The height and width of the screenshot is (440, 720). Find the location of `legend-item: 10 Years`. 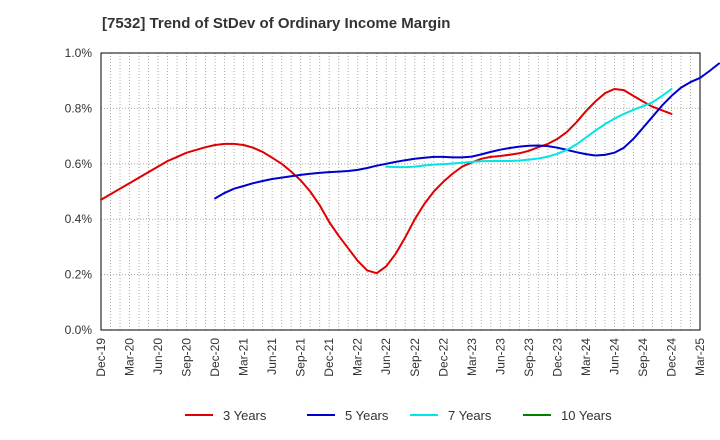

legend-item: 10 Years is located at coordinates (567, 415).